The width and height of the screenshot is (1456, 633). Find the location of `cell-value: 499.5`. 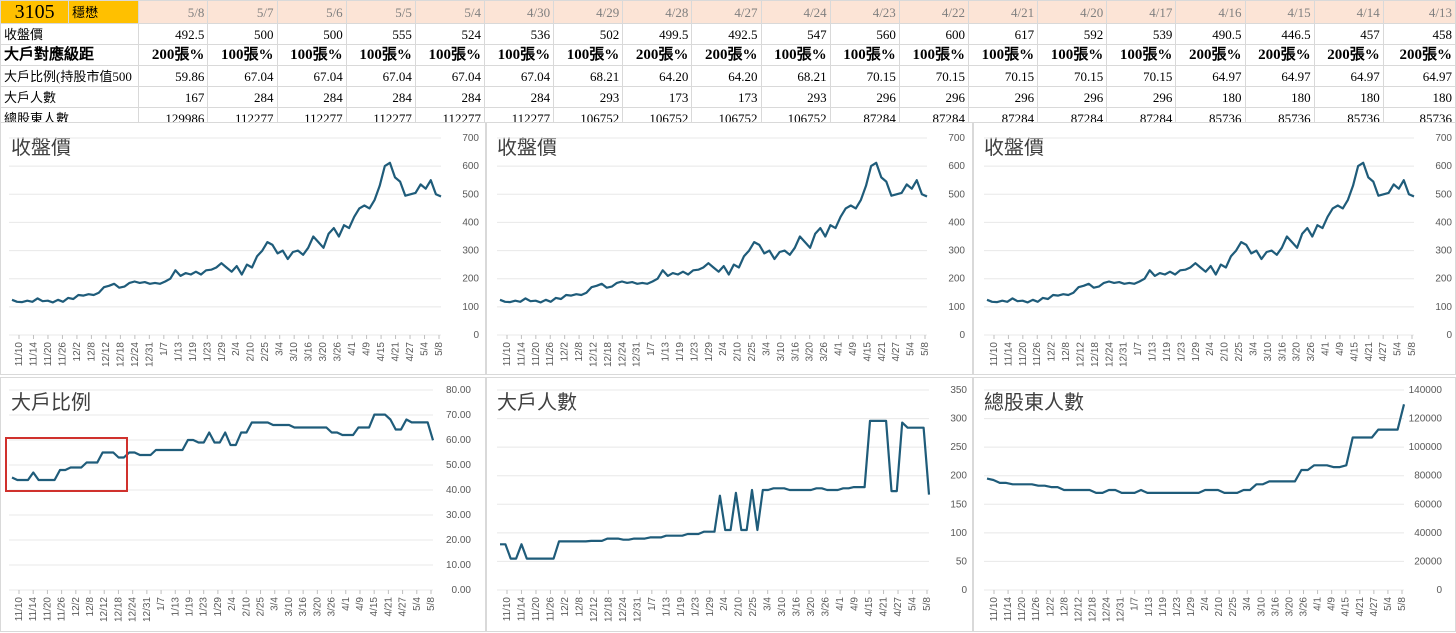

cell-value: 499.5 is located at coordinates (657, 34).